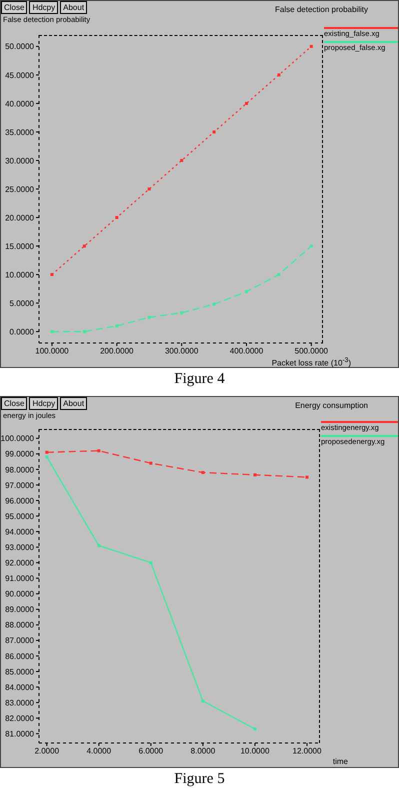  What do you see at coordinates (203, 751) in the screenshot?
I see `x-tick-label: 8.0000` at bounding box center [203, 751].